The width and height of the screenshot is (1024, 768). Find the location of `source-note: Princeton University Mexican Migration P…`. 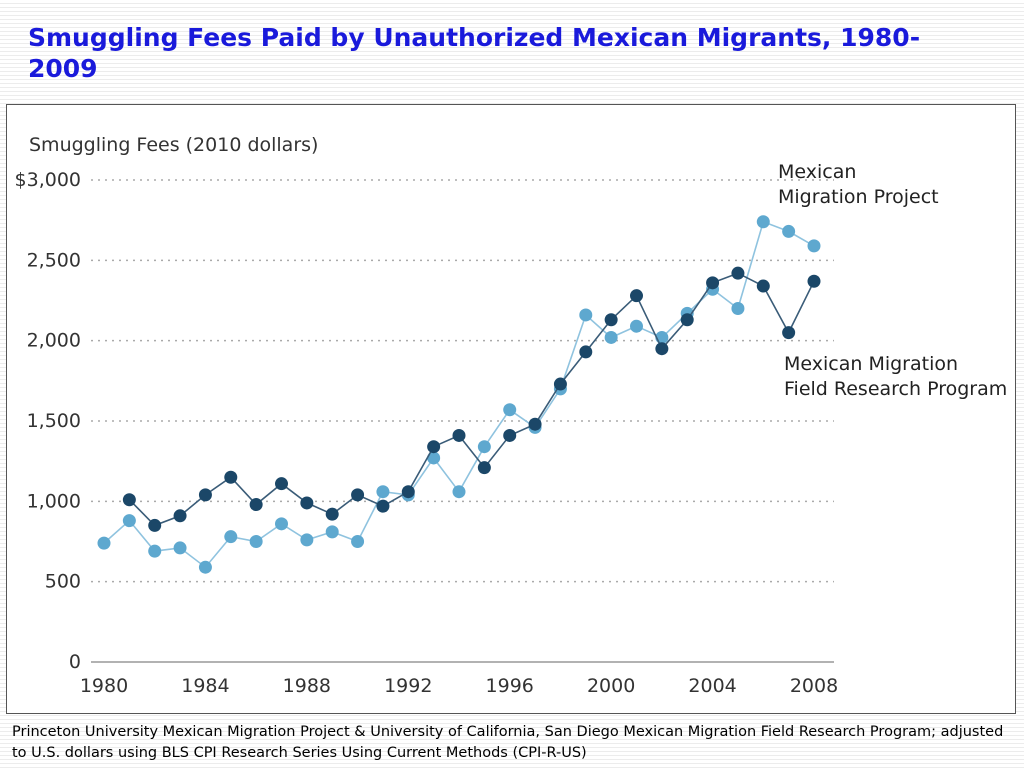

source-note: Princeton University Mexican Migration P… is located at coordinates (508, 742).